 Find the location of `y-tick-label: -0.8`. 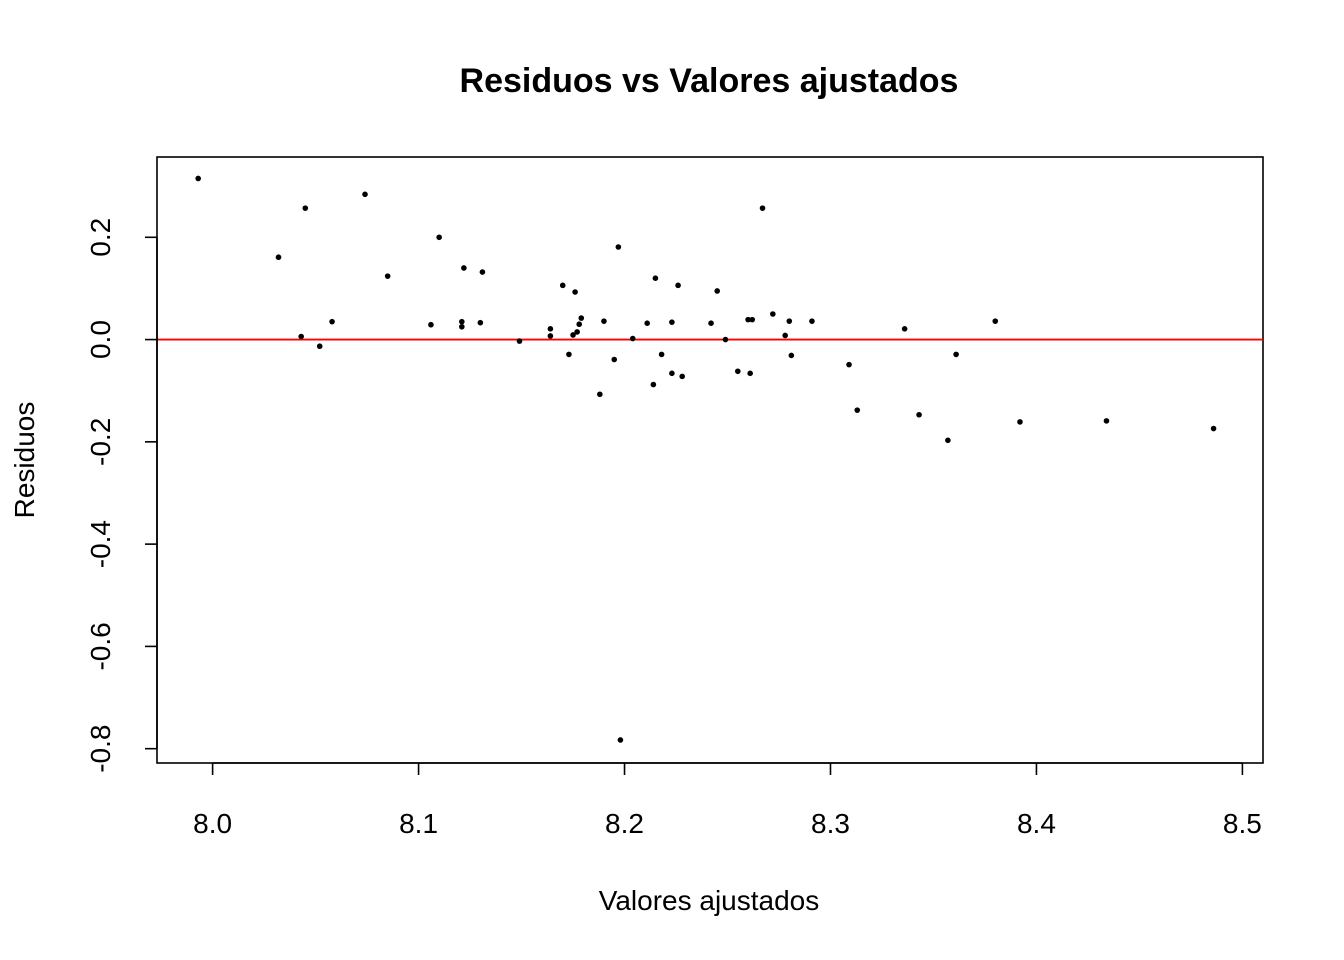

y-tick-label: -0.8 is located at coordinates (100, 749).